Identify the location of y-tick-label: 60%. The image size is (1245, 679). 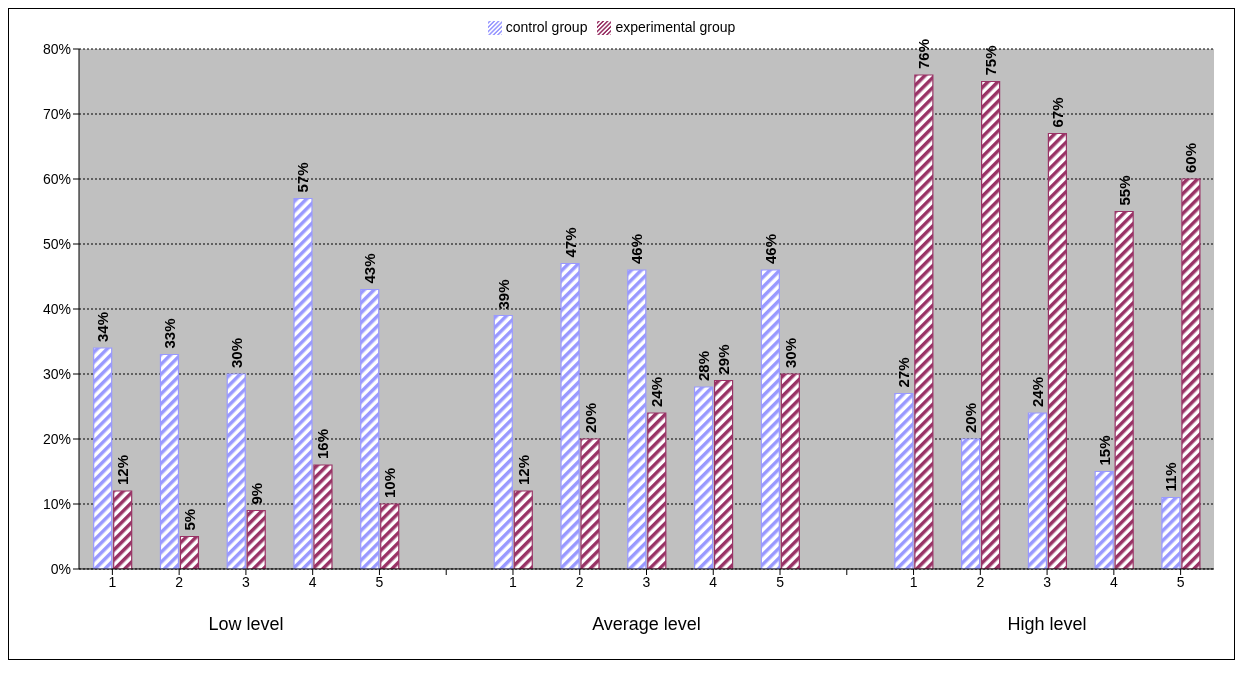
(56, 178).